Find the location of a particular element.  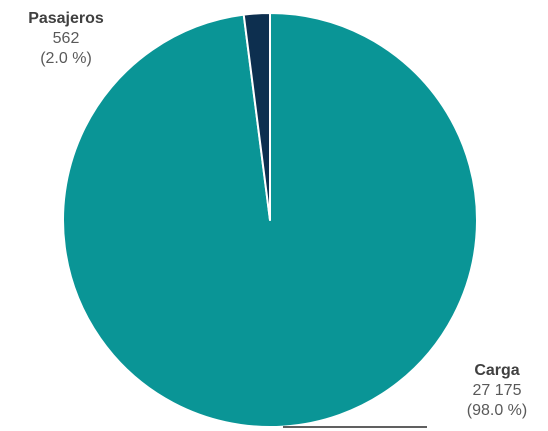

slice-value-pasajeros: 562 is located at coordinates (66, 38).